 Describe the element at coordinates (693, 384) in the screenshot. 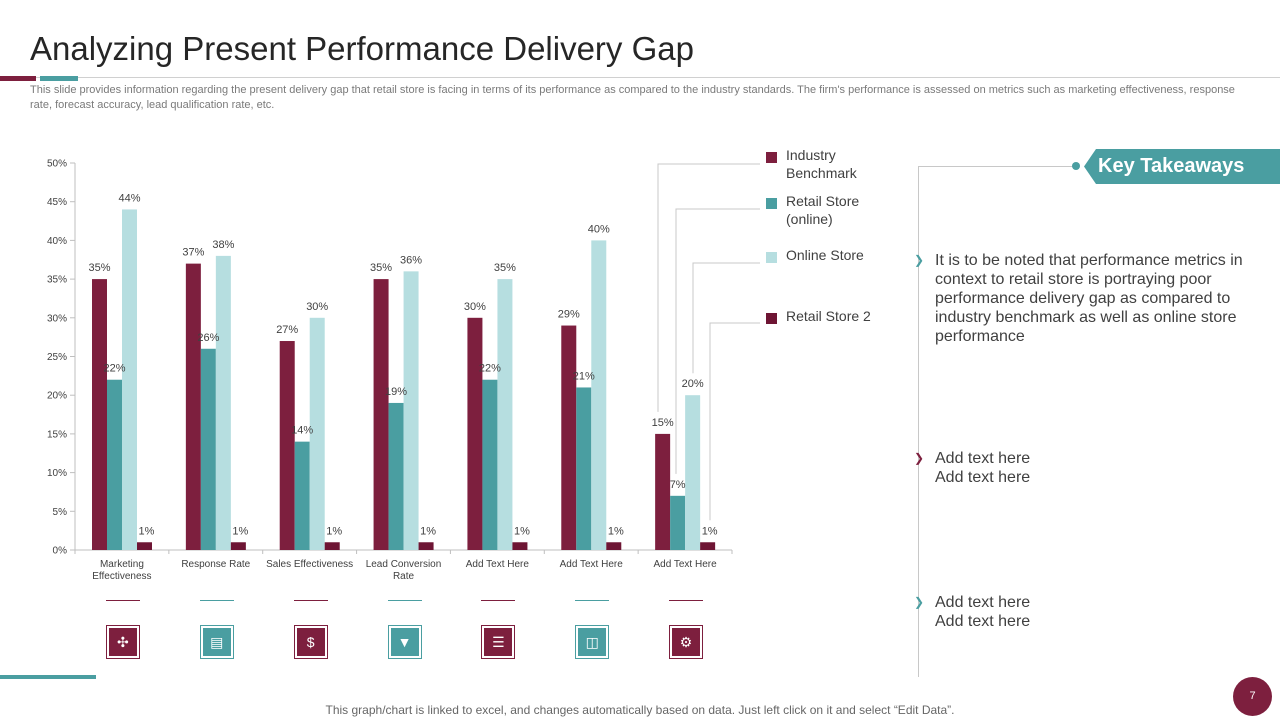

I see `data-label: 20%` at that location.